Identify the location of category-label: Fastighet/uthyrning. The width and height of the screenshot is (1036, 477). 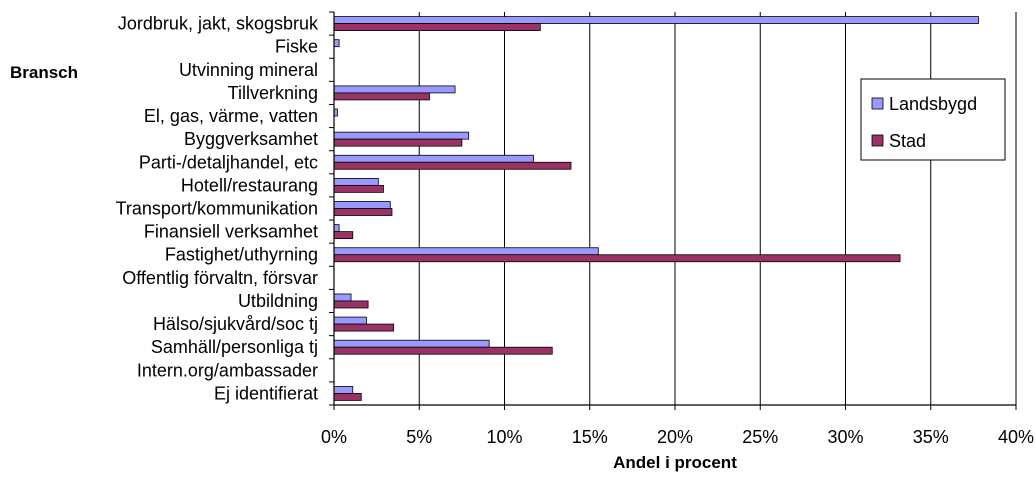
(241, 255).